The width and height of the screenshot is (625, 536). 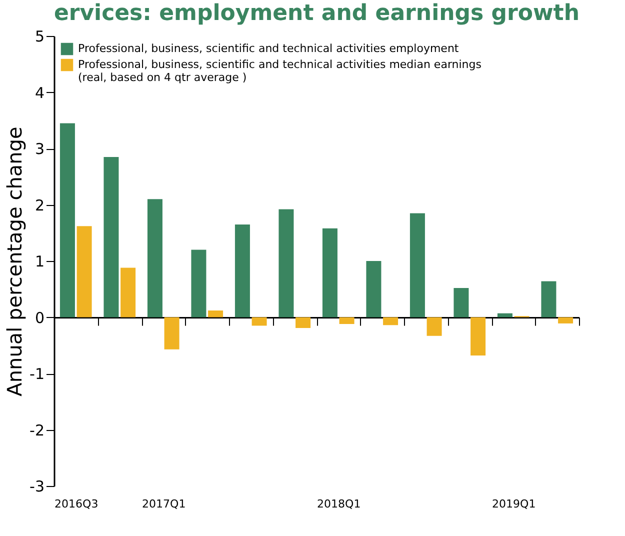 What do you see at coordinates (514, 504) in the screenshot?
I see `x-tick-label: 2019Q1` at bounding box center [514, 504].